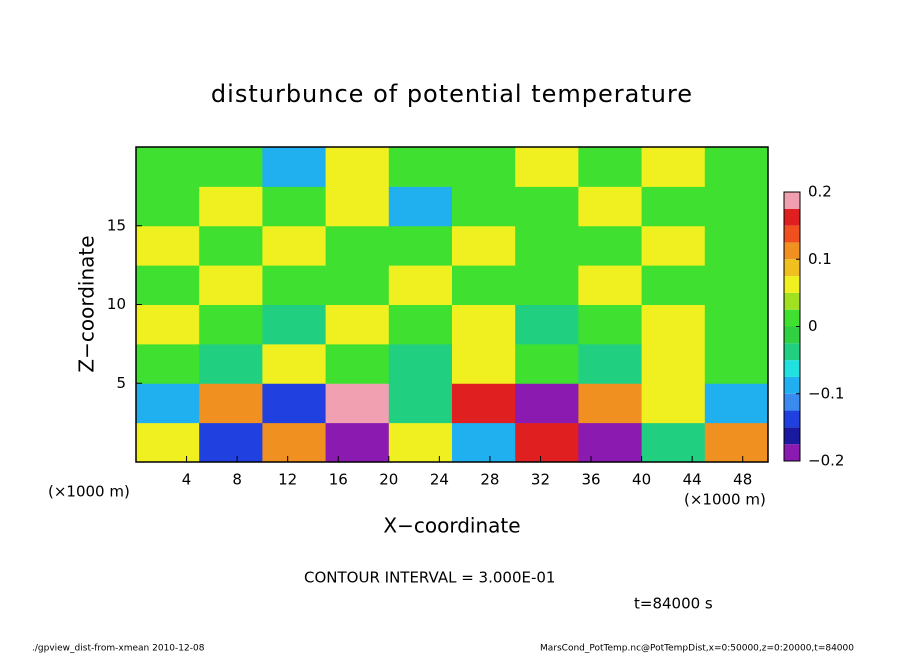 The height and width of the screenshot is (654, 904). Describe the element at coordinates (820, 259) in the screenshot. I see `colorbar-tick-label: 0.1` at that location.